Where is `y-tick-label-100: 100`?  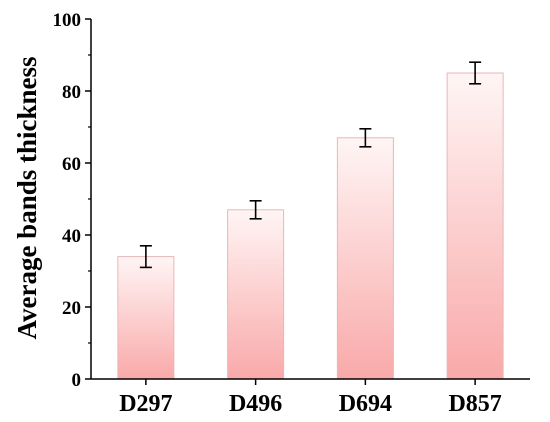 y-tick-label-100: 100 is located at coordinates (67, 20).